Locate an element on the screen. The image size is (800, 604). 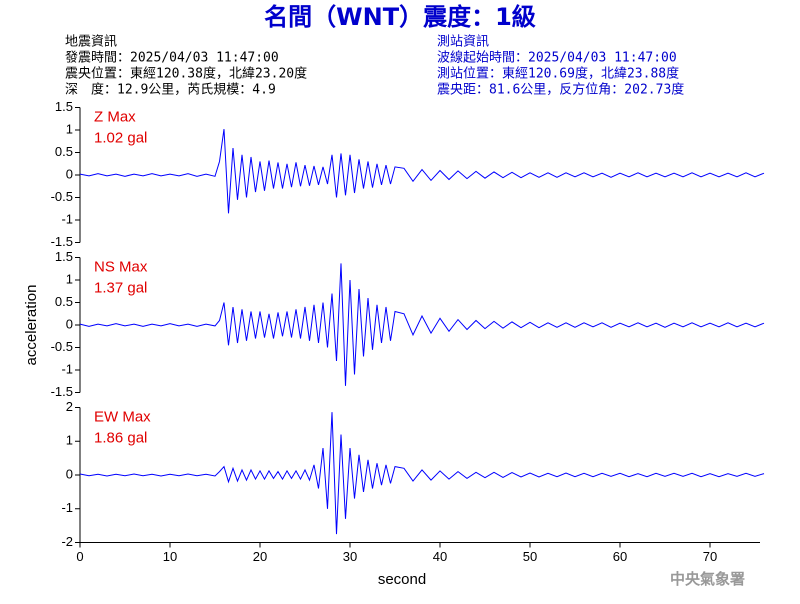
info-line: 深 度：12.9公里，芮氏規模：4.9 is located at coordinates (170, 90).